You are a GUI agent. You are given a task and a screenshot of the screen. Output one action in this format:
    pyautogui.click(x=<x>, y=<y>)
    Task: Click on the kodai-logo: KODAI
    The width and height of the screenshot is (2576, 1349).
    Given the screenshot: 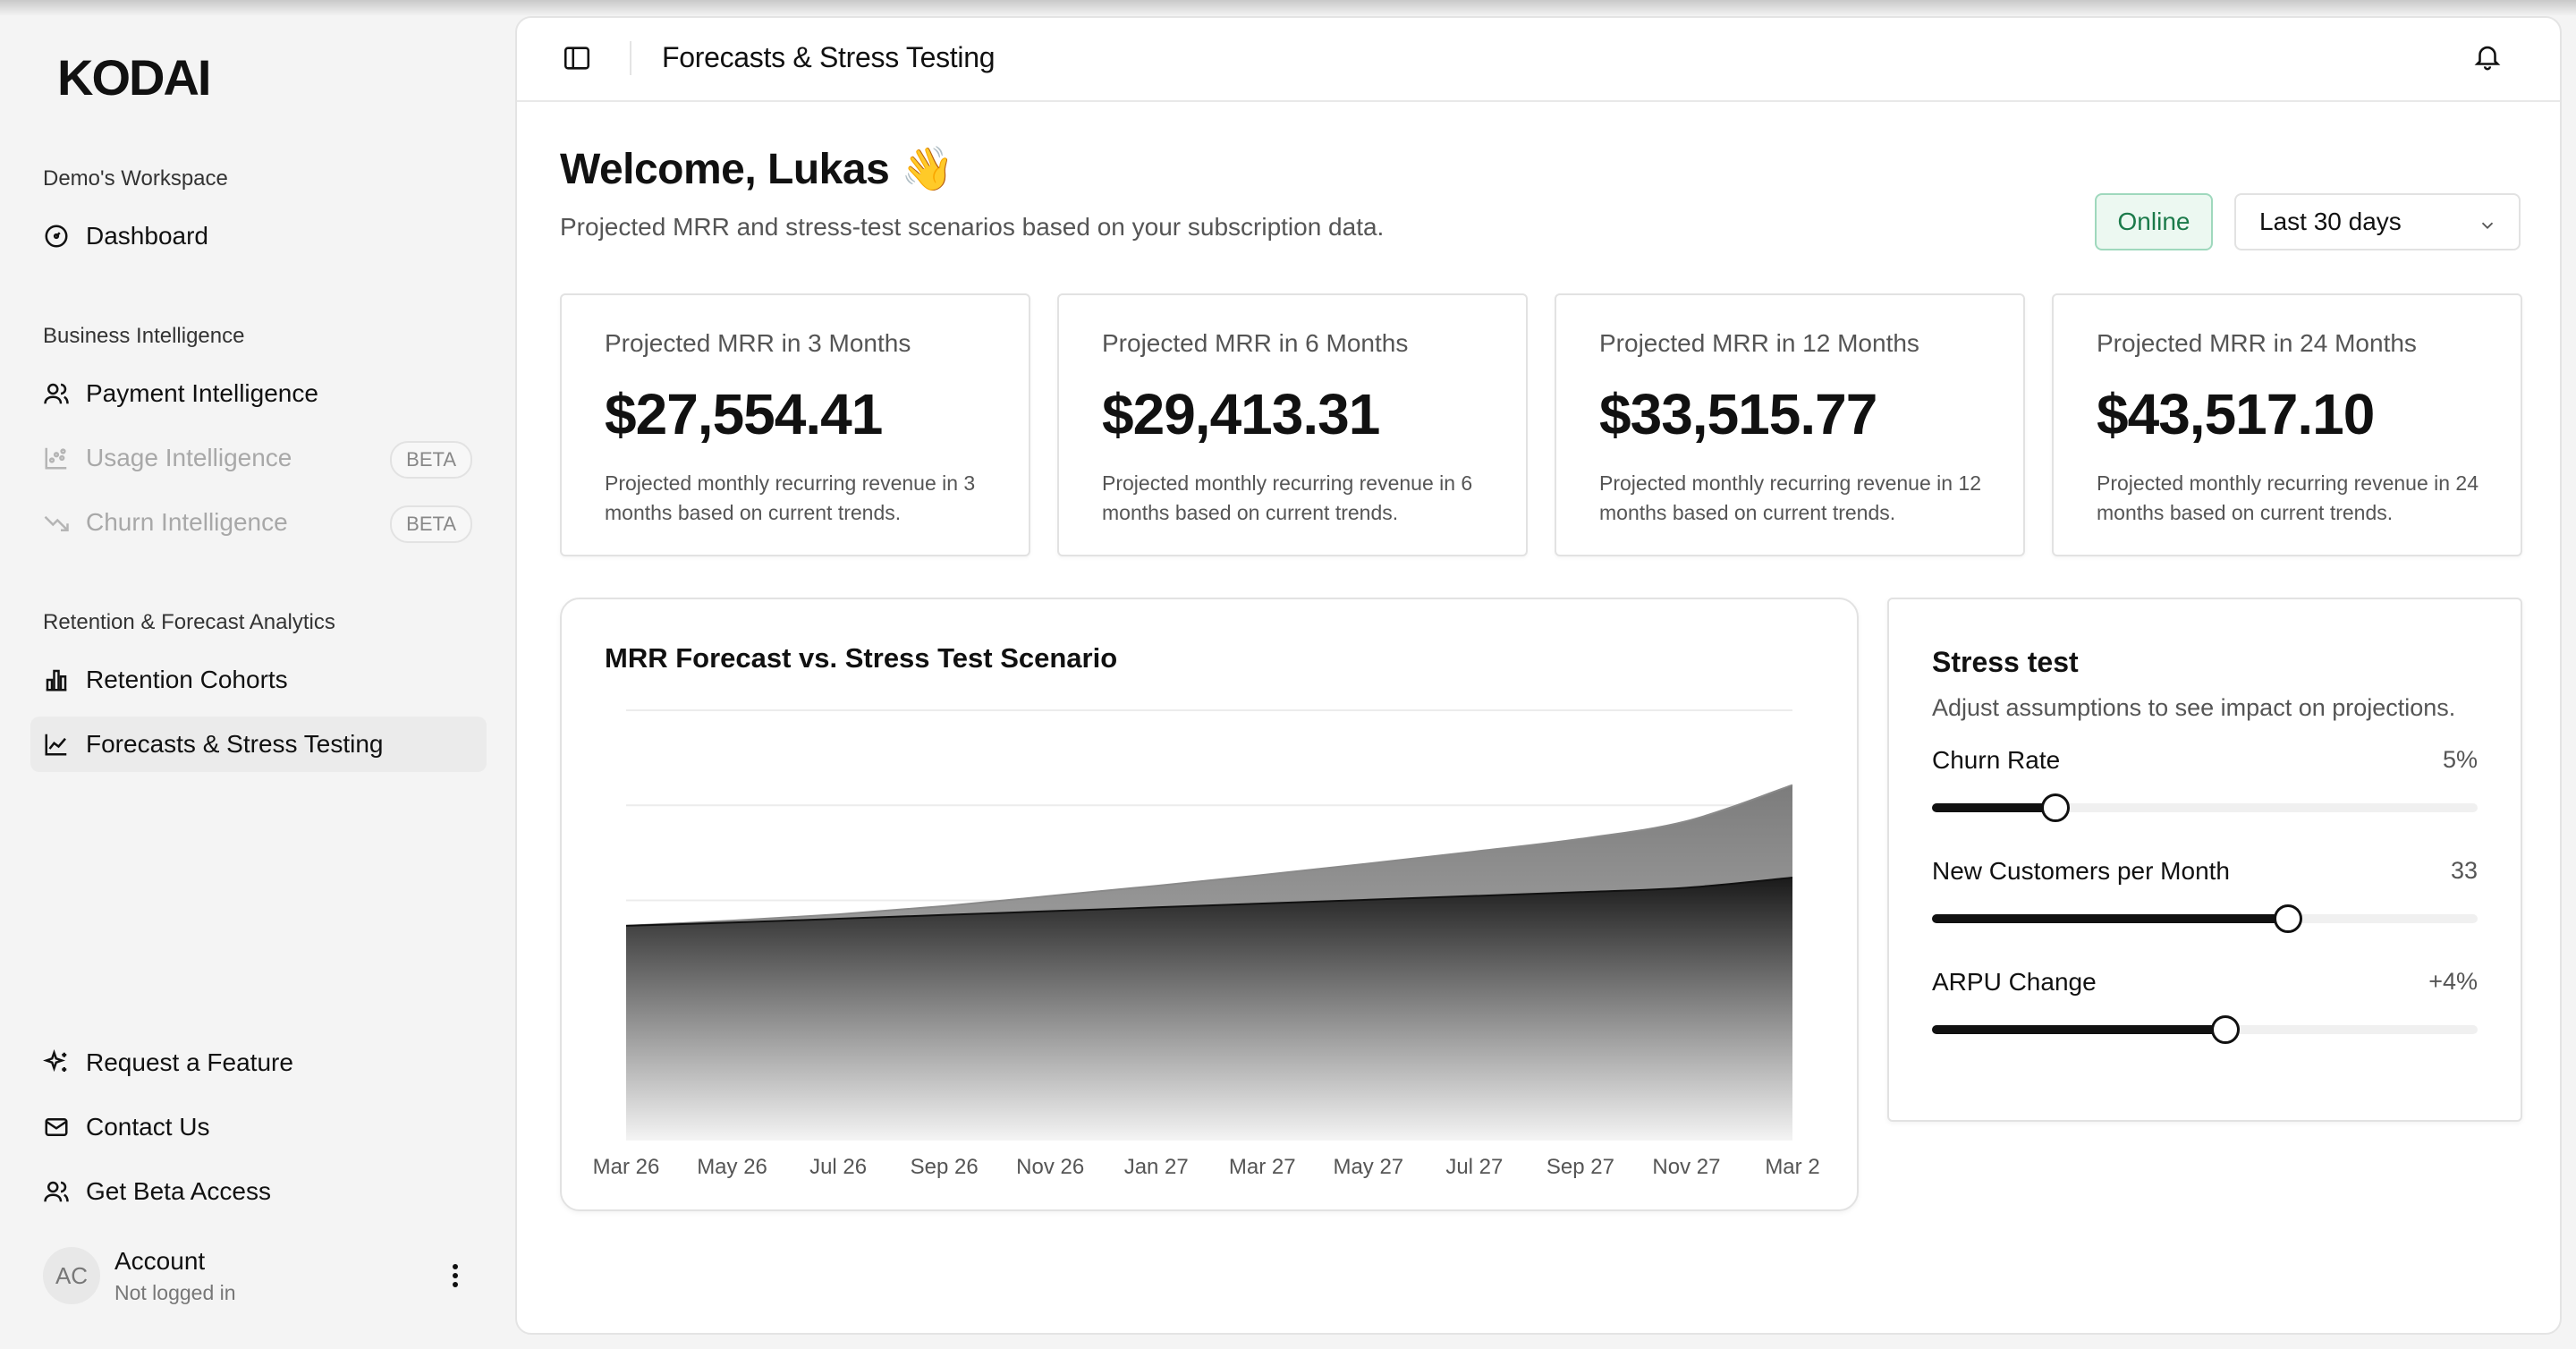 What is the action you would take?
    pyautogui.click(x=151, y=77)
    